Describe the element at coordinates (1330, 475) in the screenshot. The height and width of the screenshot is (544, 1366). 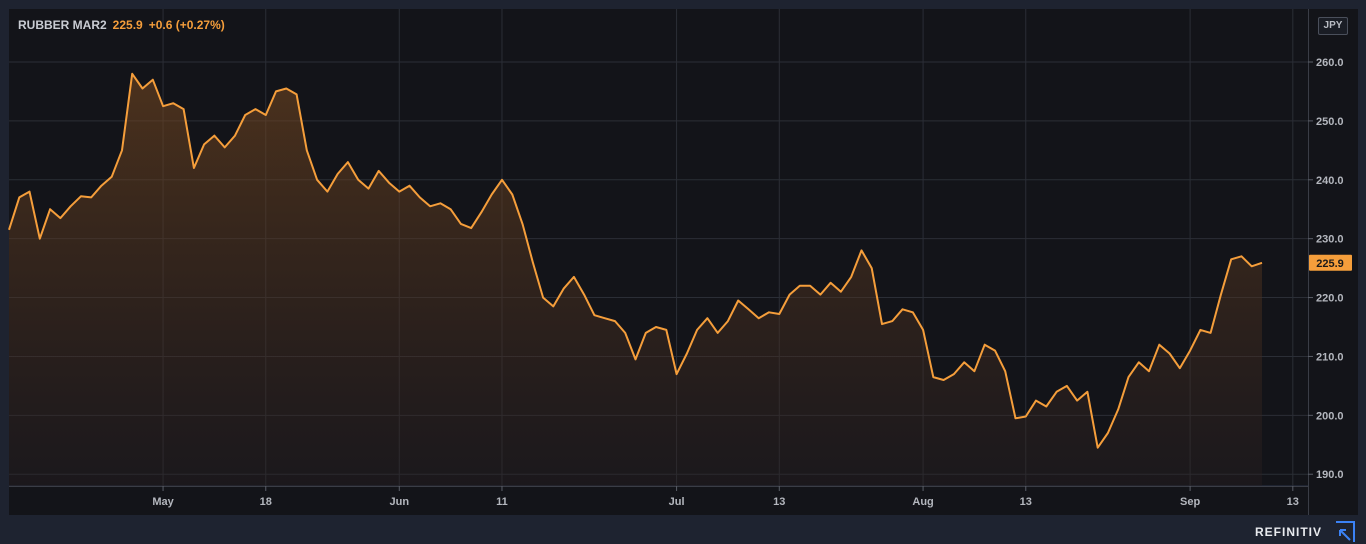
I see `y-tick-label: 190.0` at that location.